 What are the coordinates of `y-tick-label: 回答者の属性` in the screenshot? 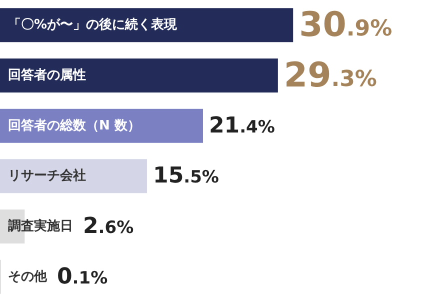 It's located at (47, 75).